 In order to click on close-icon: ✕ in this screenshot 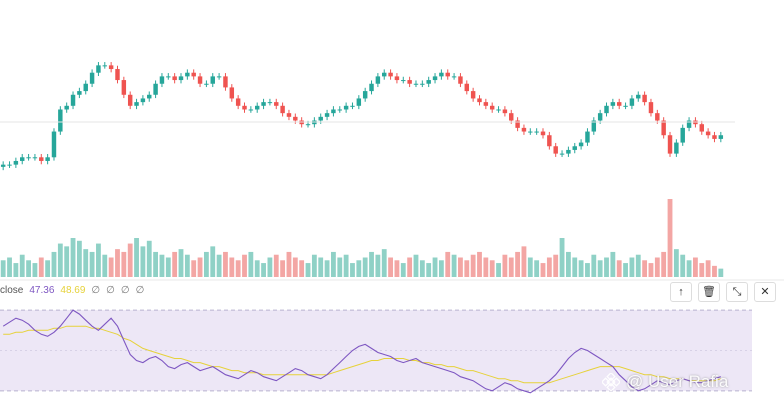, I will do `click(765, 292)`.